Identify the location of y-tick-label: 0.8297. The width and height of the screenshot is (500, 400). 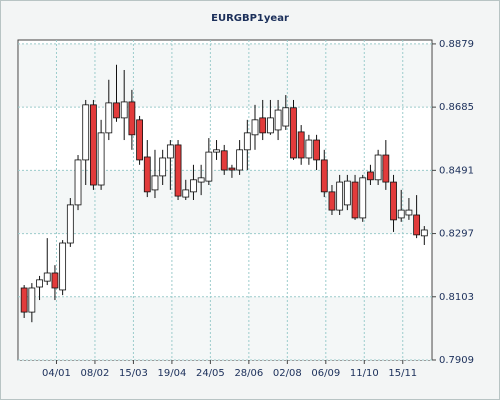
(456, 234).